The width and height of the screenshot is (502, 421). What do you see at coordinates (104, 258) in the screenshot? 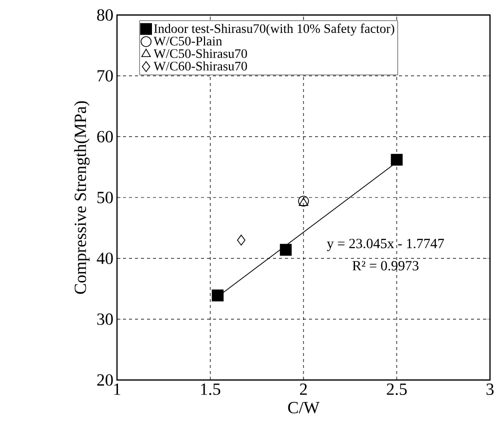
I see `y-tick-label: 40` at bounding box center [104, 258].